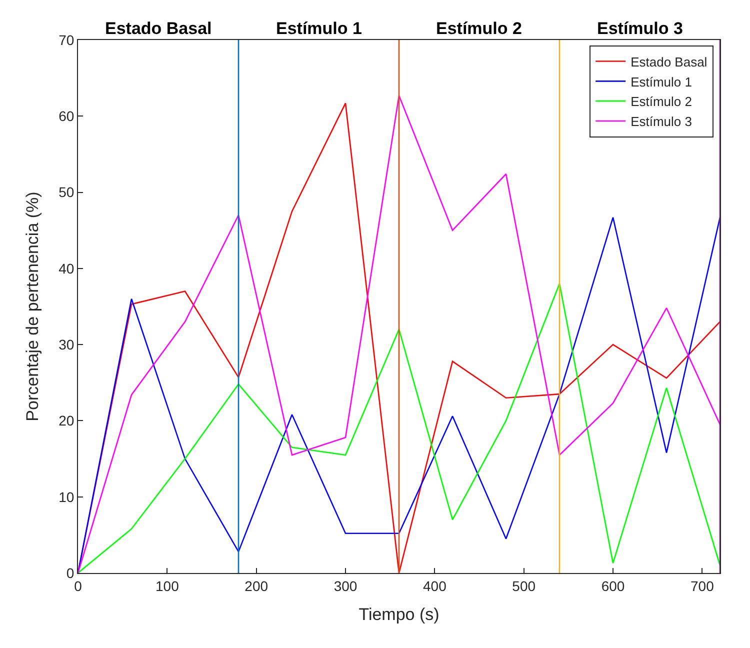 This screenshot has width=750, height=648. What do you see at coordinates (66, 192) in the screenshot?
I see `y-tick-label: 50` at bounding box center [66, 192].